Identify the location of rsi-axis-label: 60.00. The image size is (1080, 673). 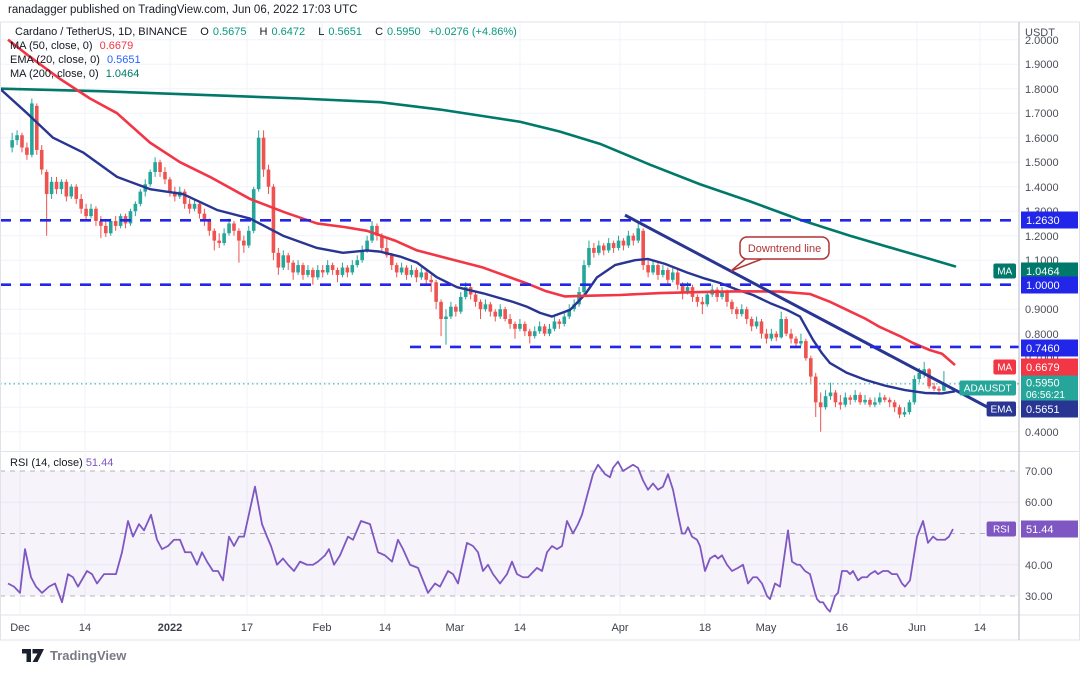
(1039, 503).